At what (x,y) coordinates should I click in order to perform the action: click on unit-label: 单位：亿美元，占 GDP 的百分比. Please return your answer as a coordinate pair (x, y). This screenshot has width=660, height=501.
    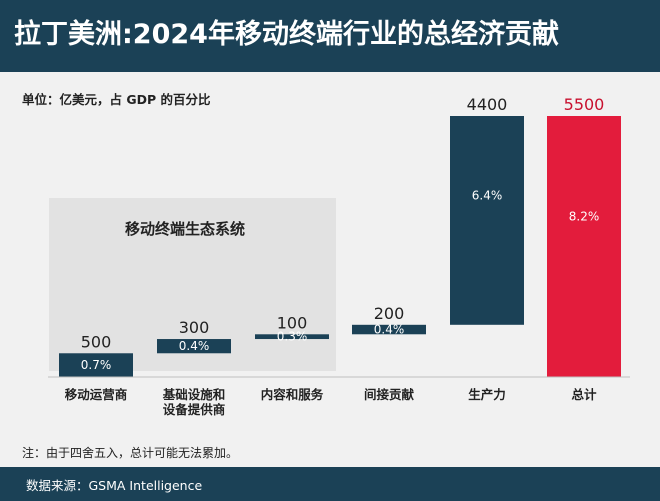
    Looking at the image, I should click on (116, 99).